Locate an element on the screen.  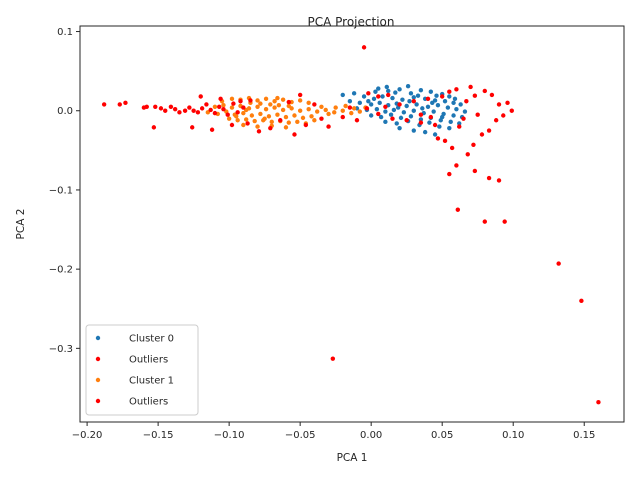
x-tick-label: −0.10 is located at coordinates (229, 435).